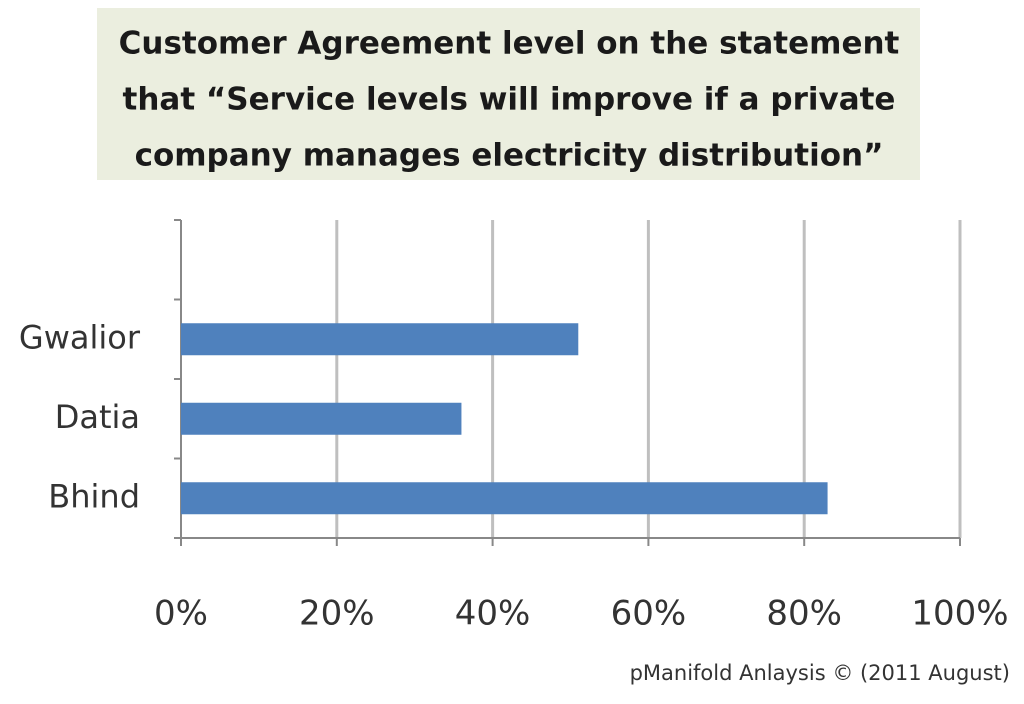 This screenshot has width=1024, height=704. What do you see at coordinates (804, 614) in the screenshot?
I see `x-tick-label: 80%` at bounding box center [804, 614].